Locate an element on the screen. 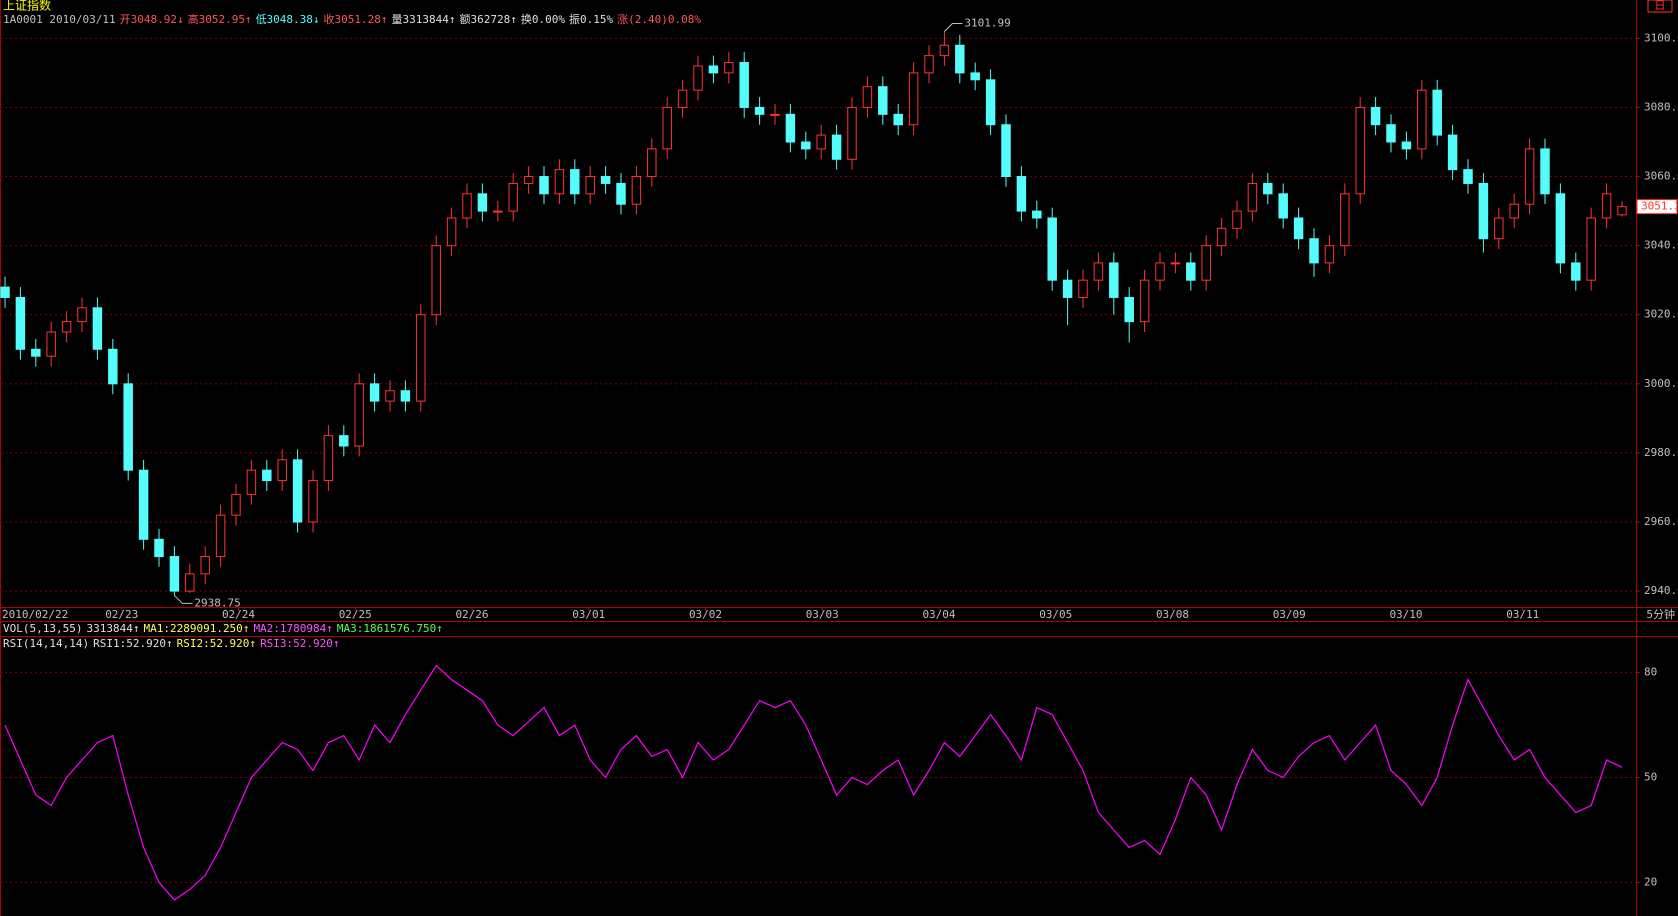 This screenshot has width=1678, height=916. y-tick-label: 3000.0 is located at coordinates (1661, 383).